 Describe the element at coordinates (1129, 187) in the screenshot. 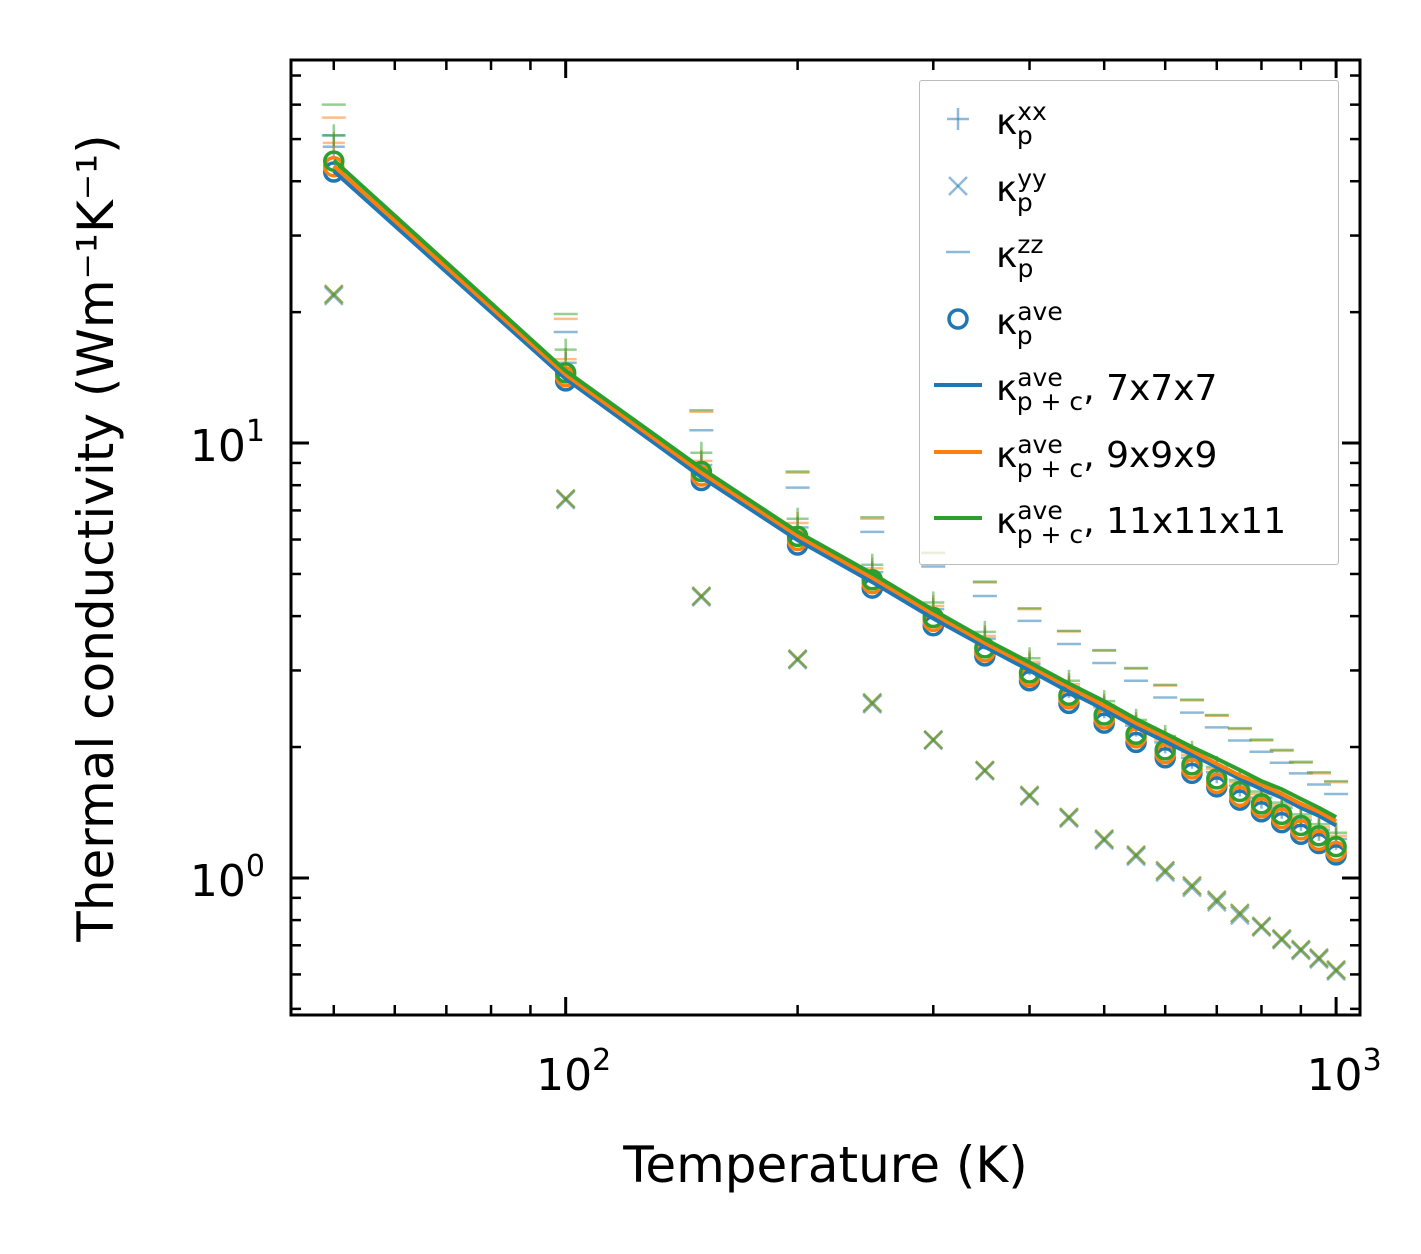

I see `legend-entry: κyyp` at that location.